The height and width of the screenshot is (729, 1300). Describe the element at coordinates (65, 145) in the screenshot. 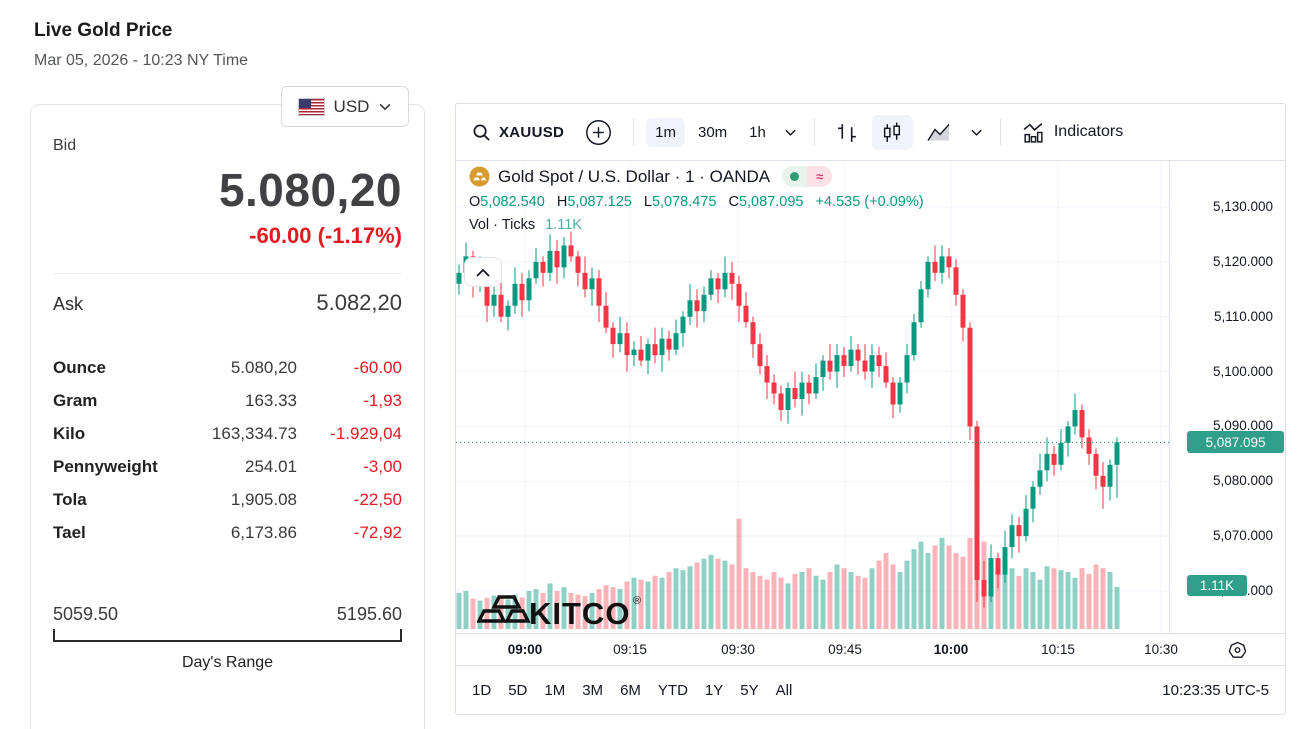

I see `bid-label: Bid` at that location.